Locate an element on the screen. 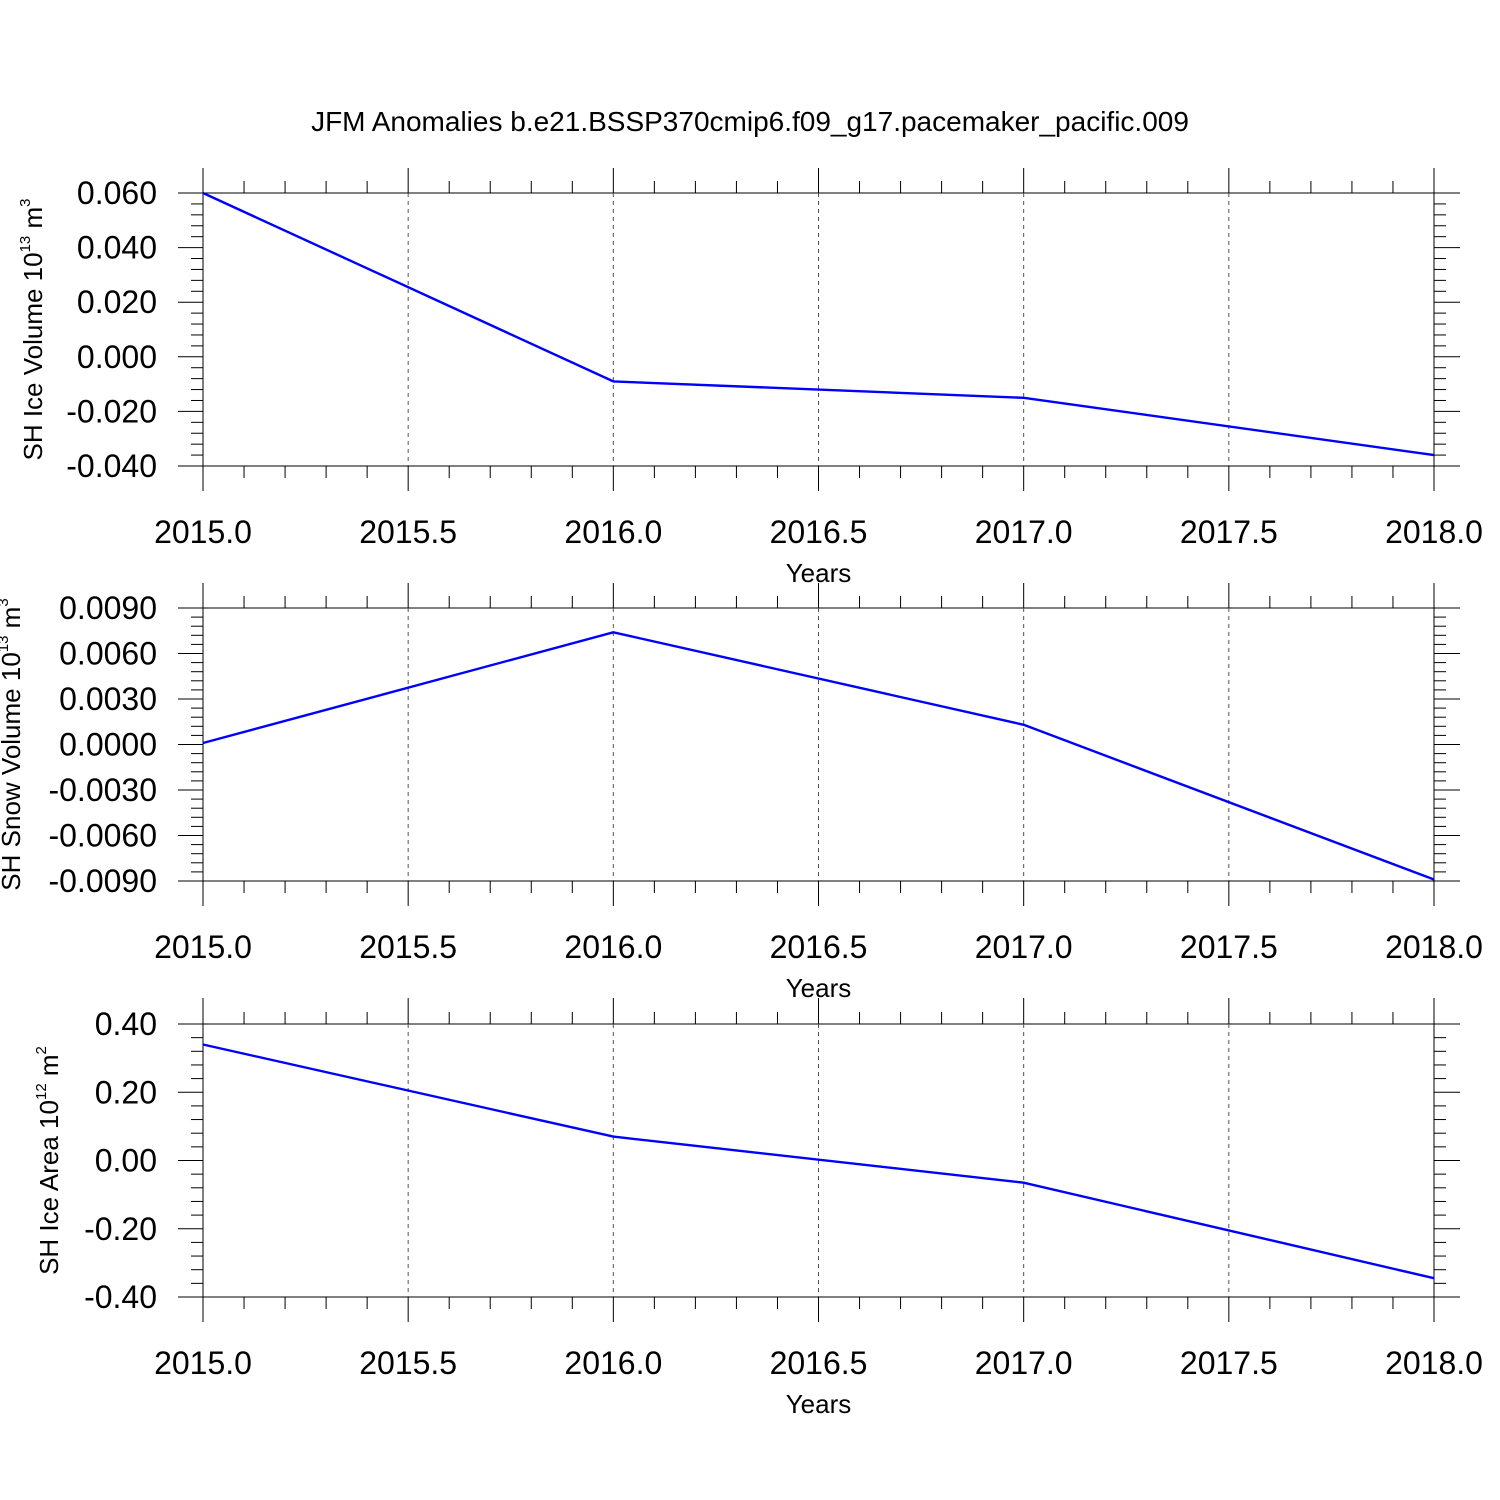  y-tick-label: 0.20 is located at coordinates (126, 1092).